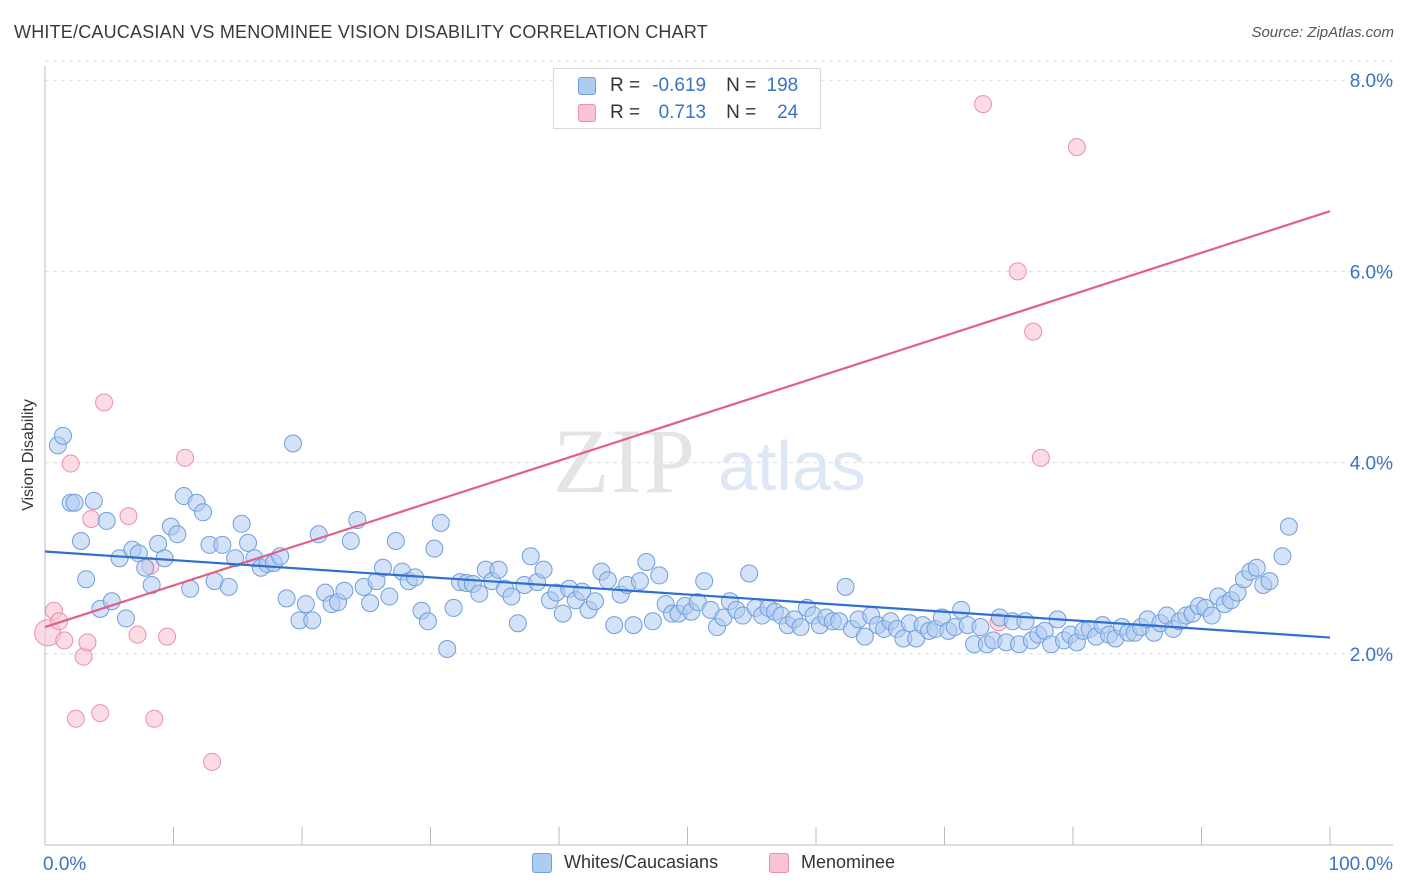 The image size is (1406, 892). I want to click on legend-swatch-pink, so click(587, 113).